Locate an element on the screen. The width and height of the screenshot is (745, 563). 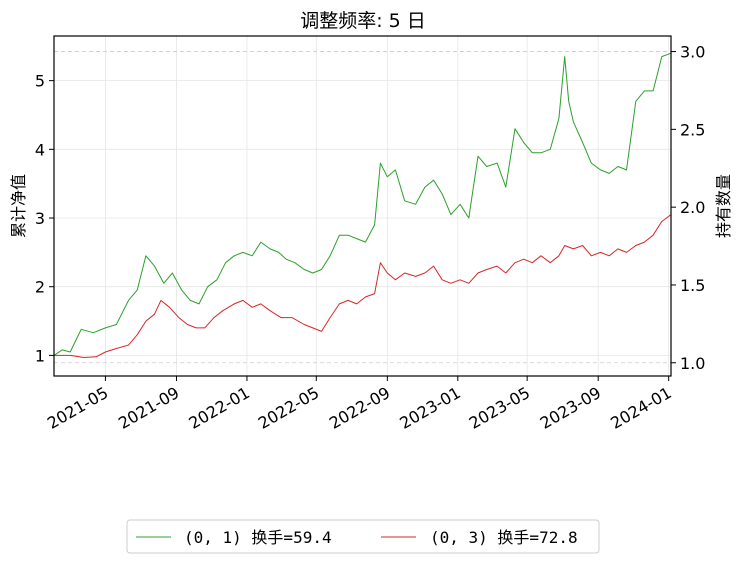
y2-tick-label: 2.5 is located at coordinates (692, 129).